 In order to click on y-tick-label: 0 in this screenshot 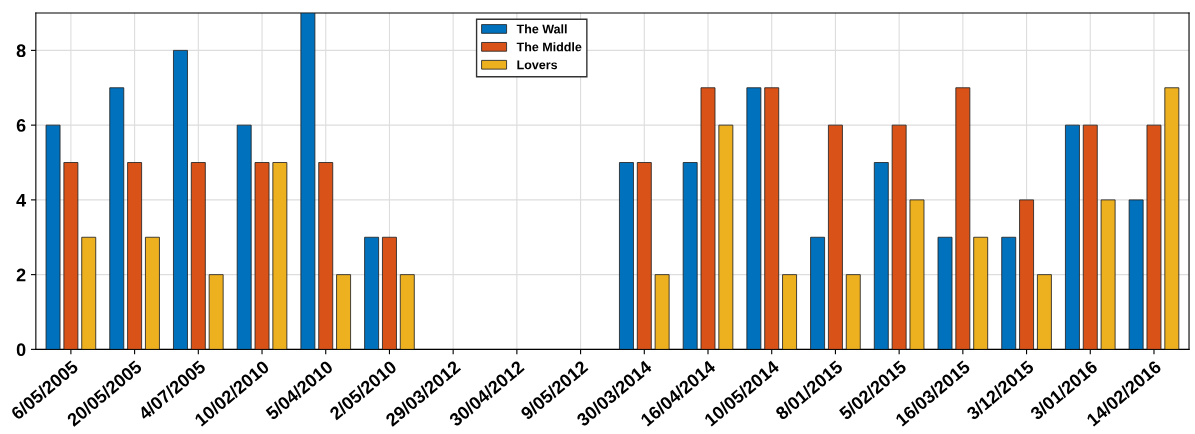, I will do `click(21, 350)`.